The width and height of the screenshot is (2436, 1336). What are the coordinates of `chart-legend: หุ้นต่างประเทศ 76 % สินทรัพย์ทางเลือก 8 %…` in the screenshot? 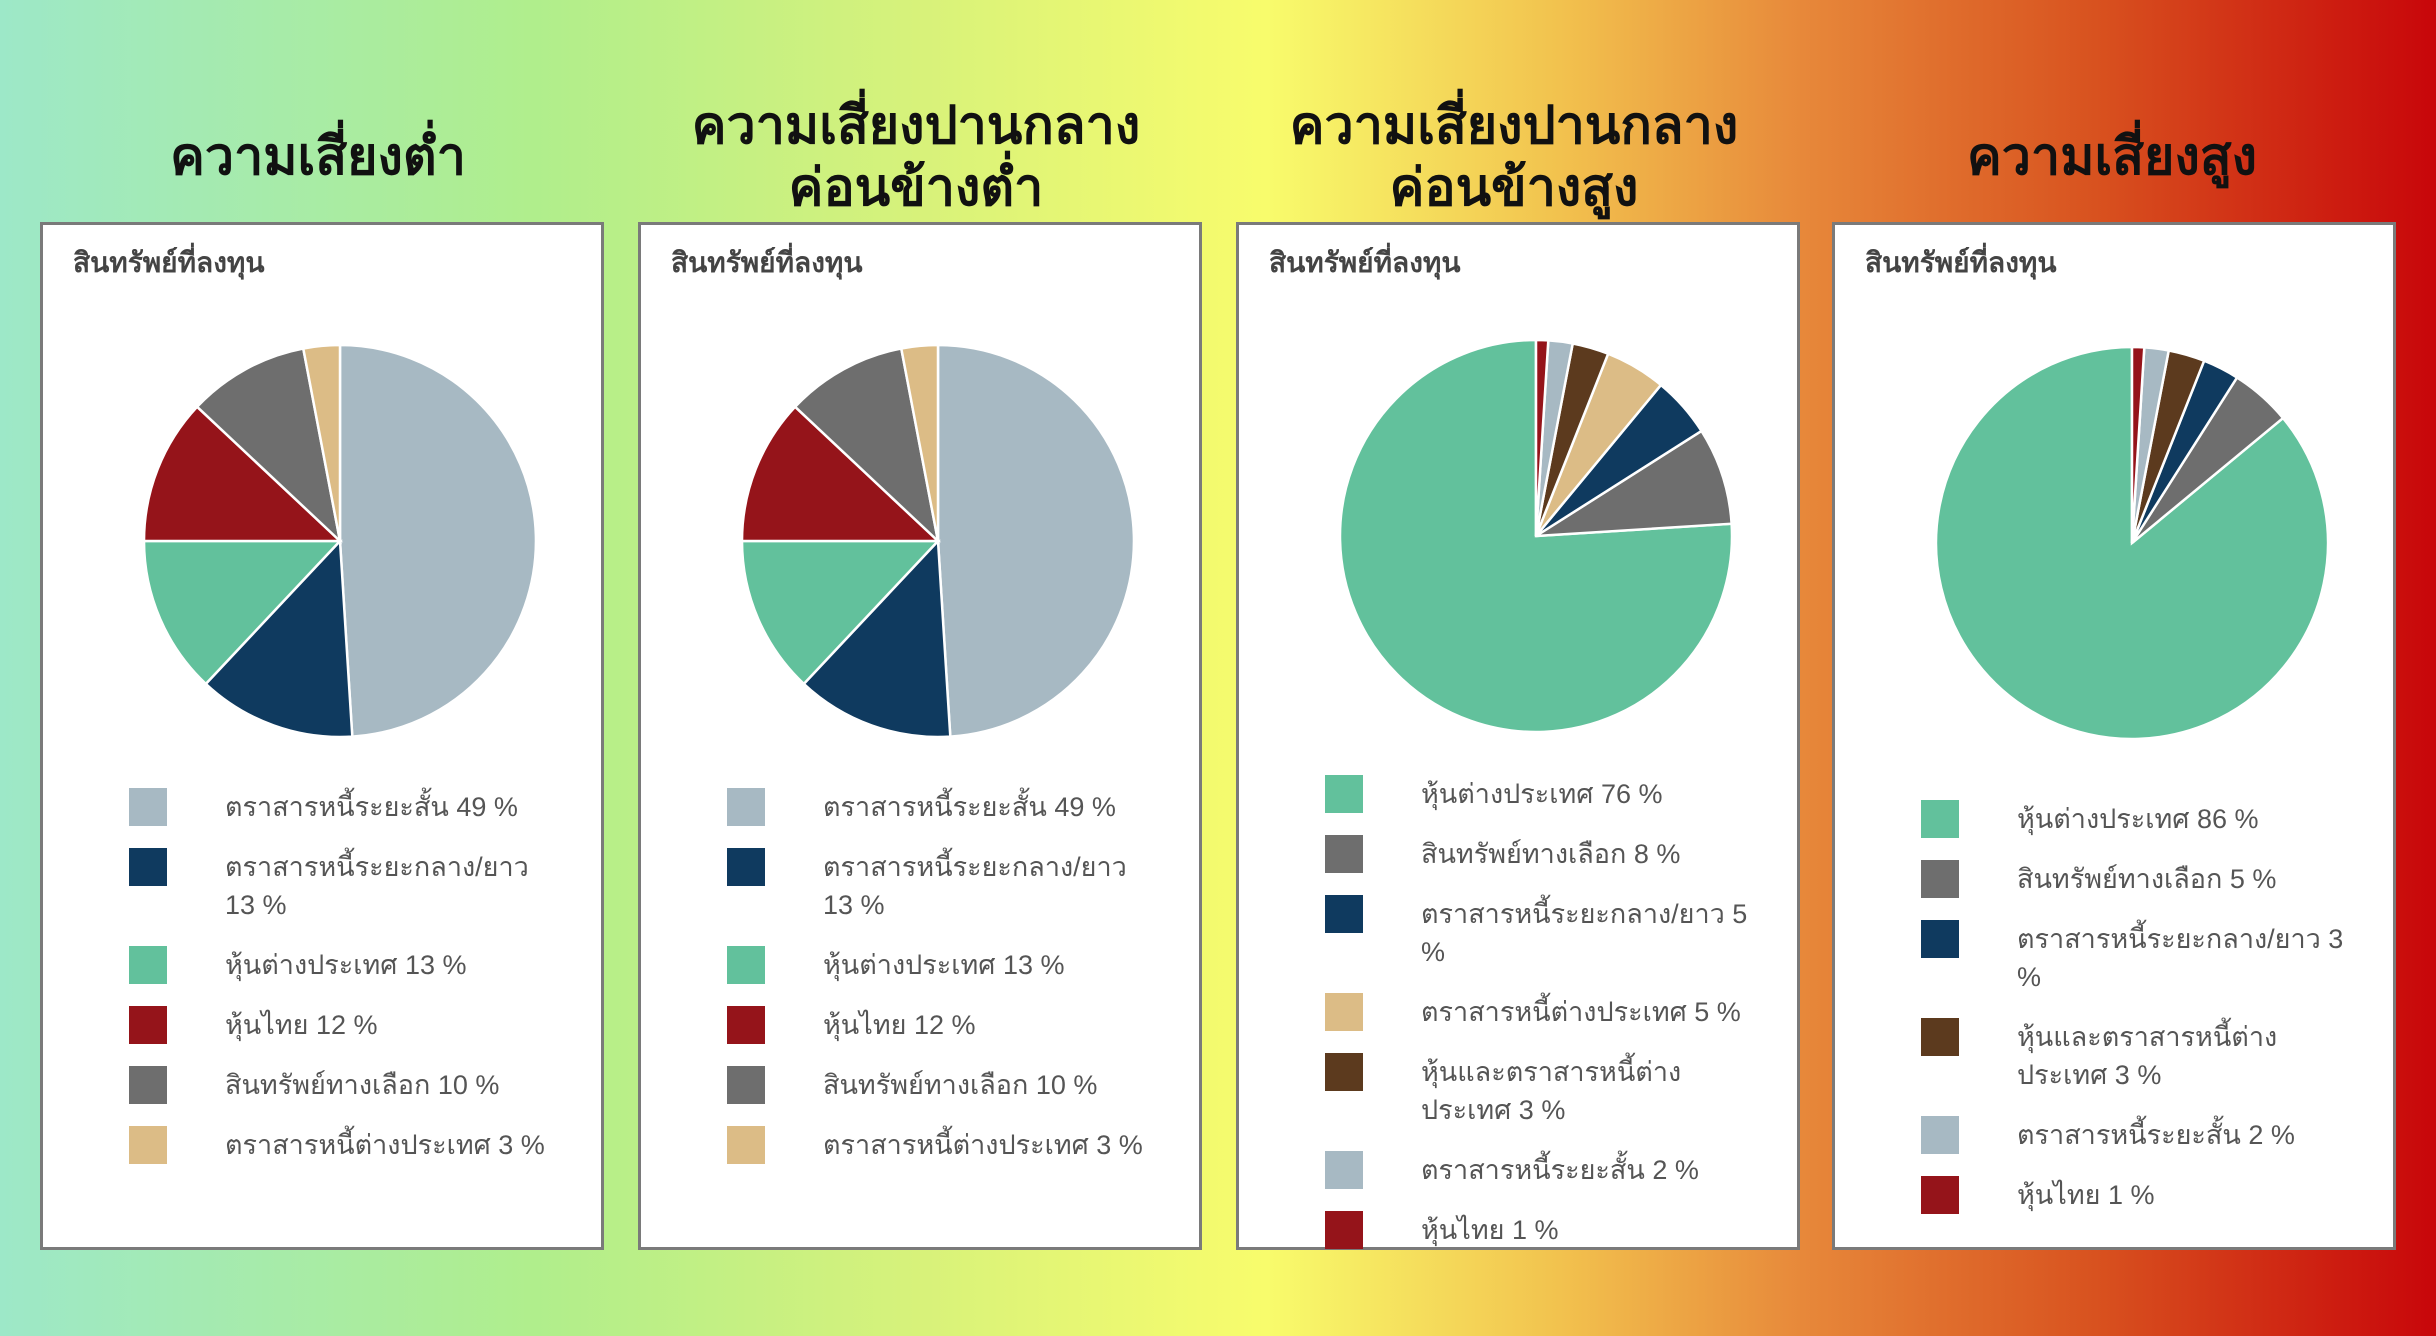 It's located at (1541, 1023).